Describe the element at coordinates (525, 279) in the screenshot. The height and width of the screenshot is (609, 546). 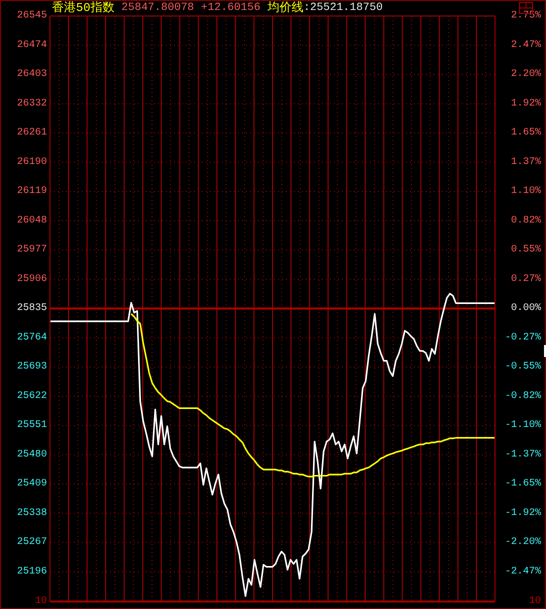
I see `y2-tick-label: 0.27%` at that location.